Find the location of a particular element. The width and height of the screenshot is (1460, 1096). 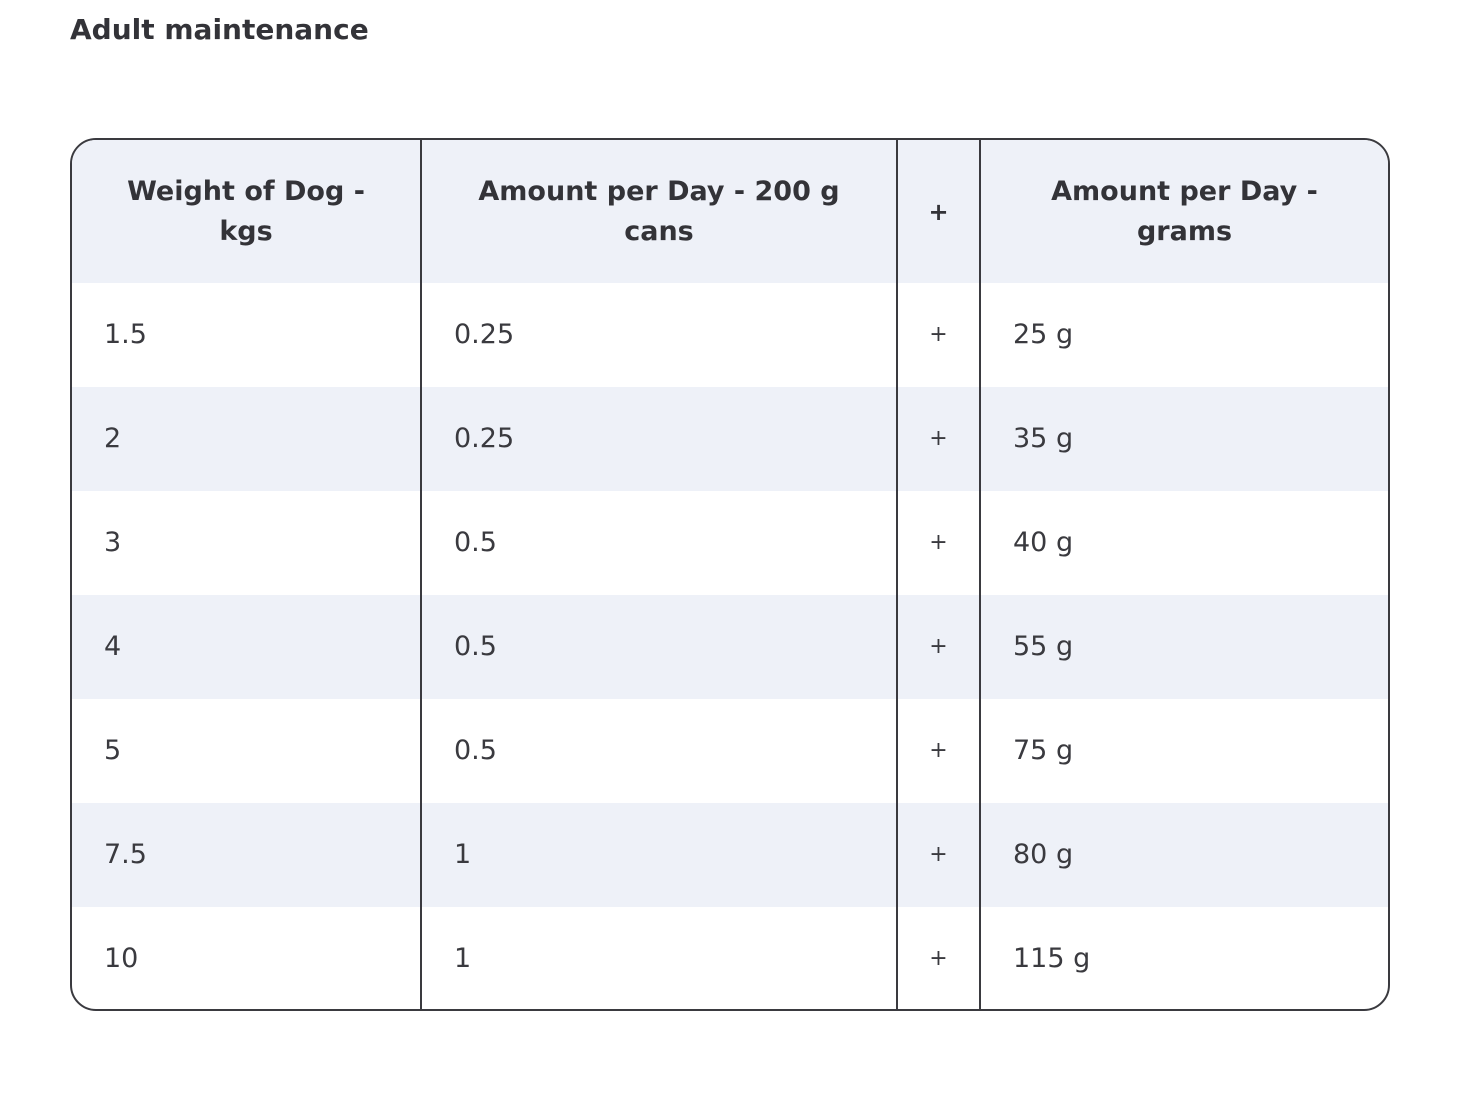

cell-grams: 55 g is located at coordinates (1183, 647).